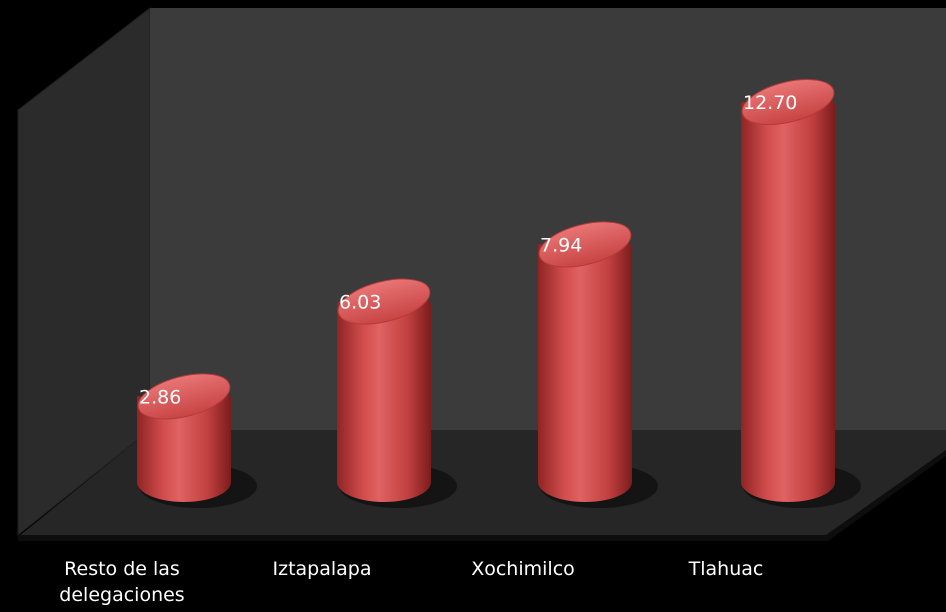  I want to click on value-label-2: 7.94, so click(561, 245).